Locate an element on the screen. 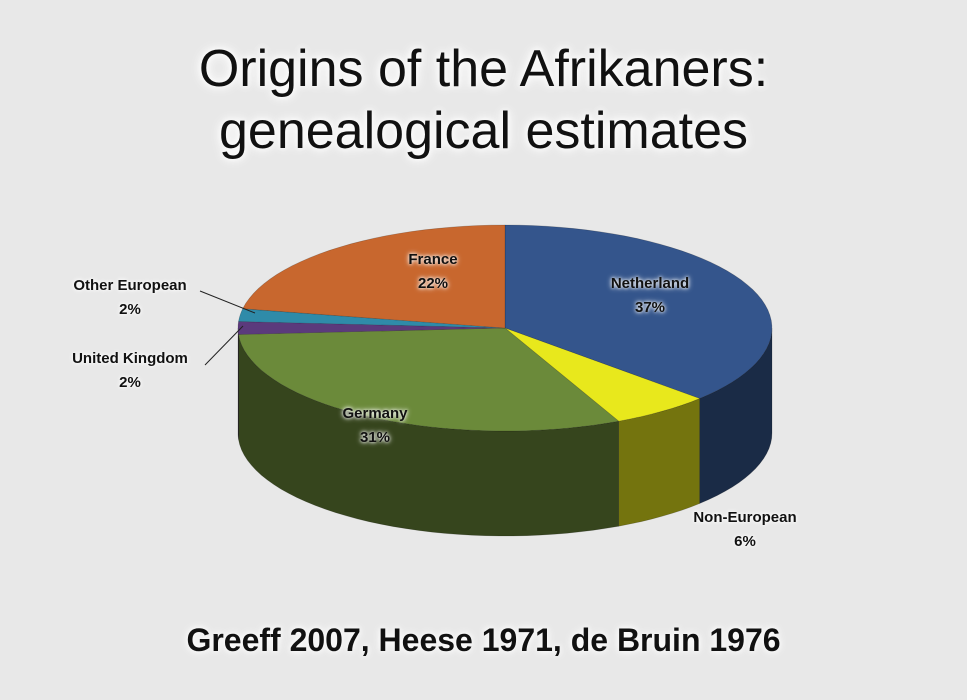  pie-slice-netherland is located at coordinates (638, 311).